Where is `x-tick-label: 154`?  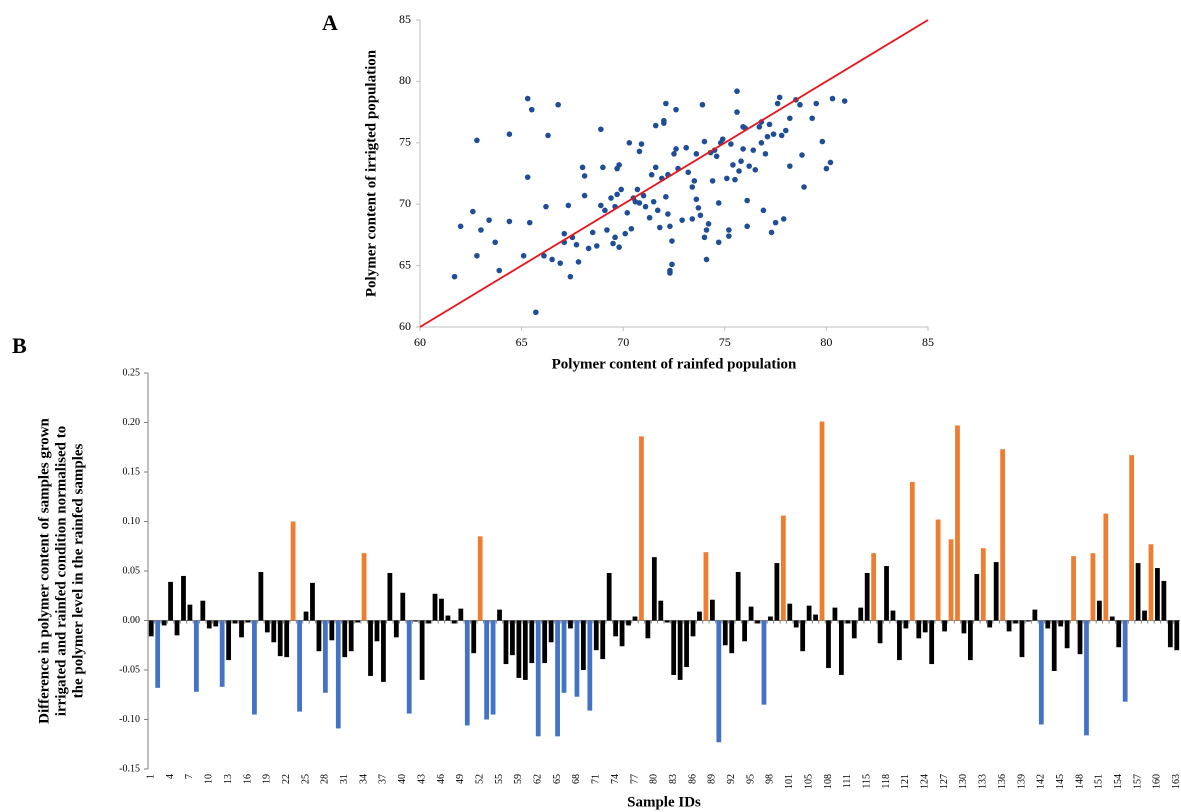 x-tick-label: 154 is located at coordinates (1118, 781).